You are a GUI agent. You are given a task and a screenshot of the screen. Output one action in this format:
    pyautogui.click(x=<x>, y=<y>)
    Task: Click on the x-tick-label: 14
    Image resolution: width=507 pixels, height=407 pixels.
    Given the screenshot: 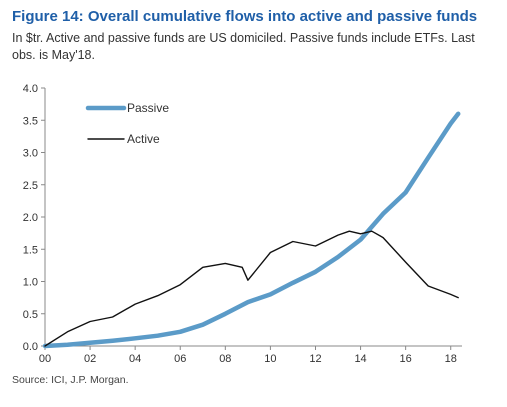 What is the action you would take?
    pyautogui.click(x=360, y=359)
    